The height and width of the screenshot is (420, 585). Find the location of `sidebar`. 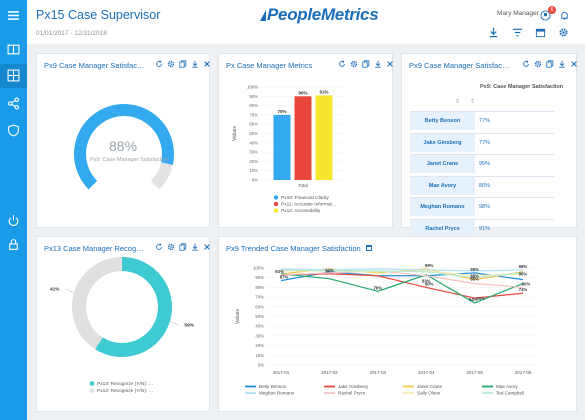

sidebar is located at coordinates (13, 210).